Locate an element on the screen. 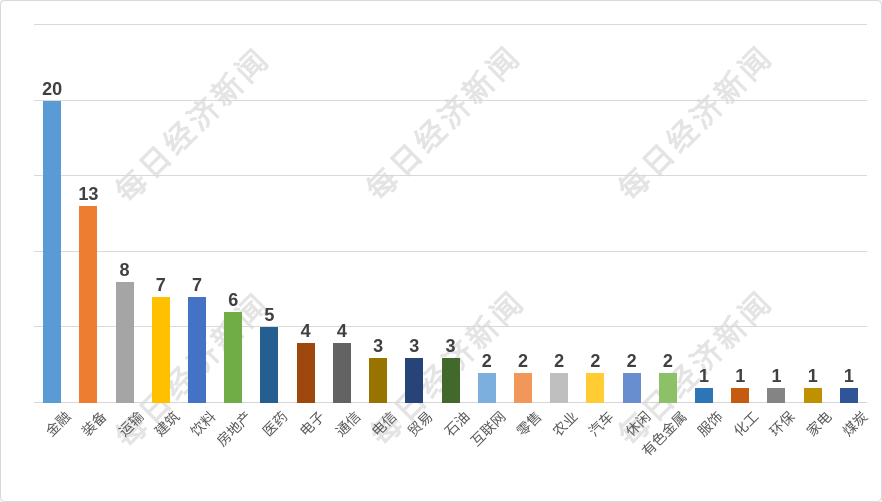 The height and width of the screenshot is (502, 882). bar-column: 1 环保 is located at coordinates (778, 232).